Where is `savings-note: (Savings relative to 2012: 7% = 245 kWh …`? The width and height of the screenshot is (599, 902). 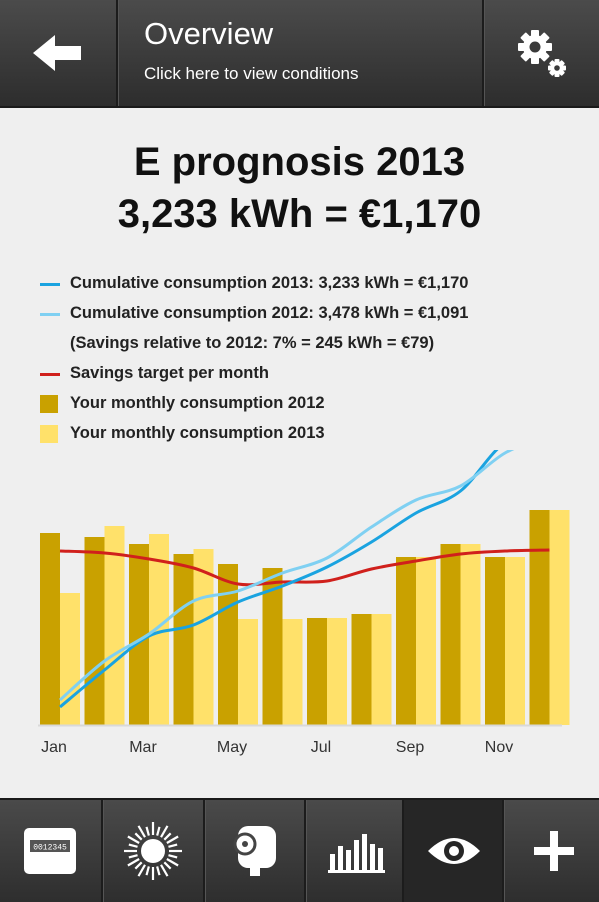 savings-note: (Savings relative to 2012: 7% = 245 kWh … is located at coordinates (252, 343).